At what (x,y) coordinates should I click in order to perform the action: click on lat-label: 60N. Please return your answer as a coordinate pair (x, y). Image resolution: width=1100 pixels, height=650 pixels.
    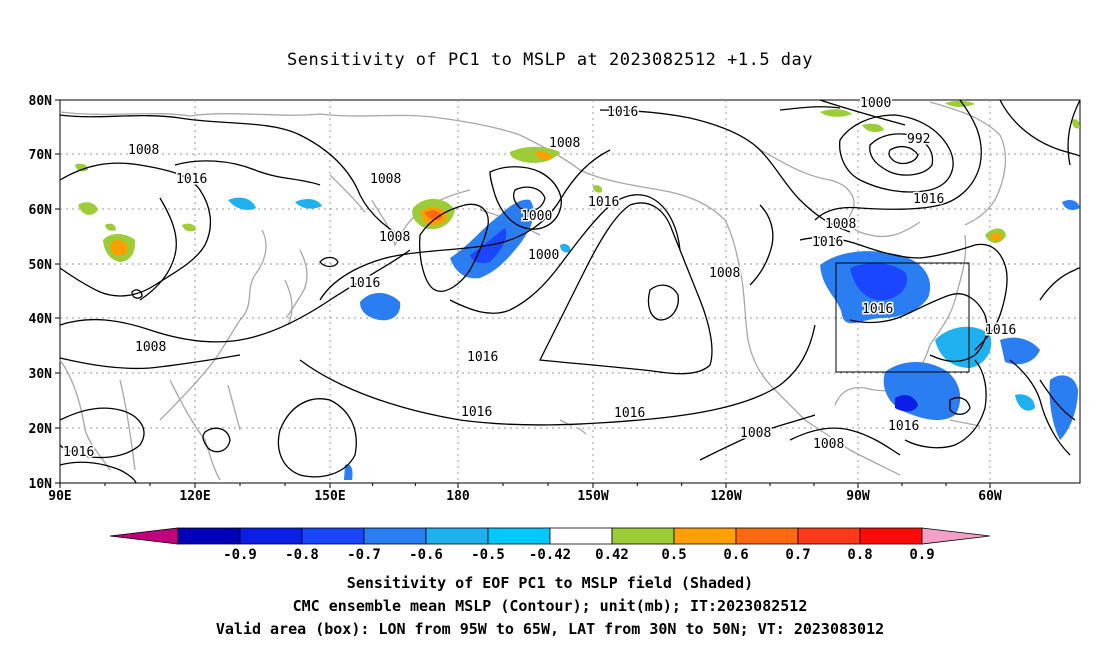
    Looking at the image, I should click on (41, 210).